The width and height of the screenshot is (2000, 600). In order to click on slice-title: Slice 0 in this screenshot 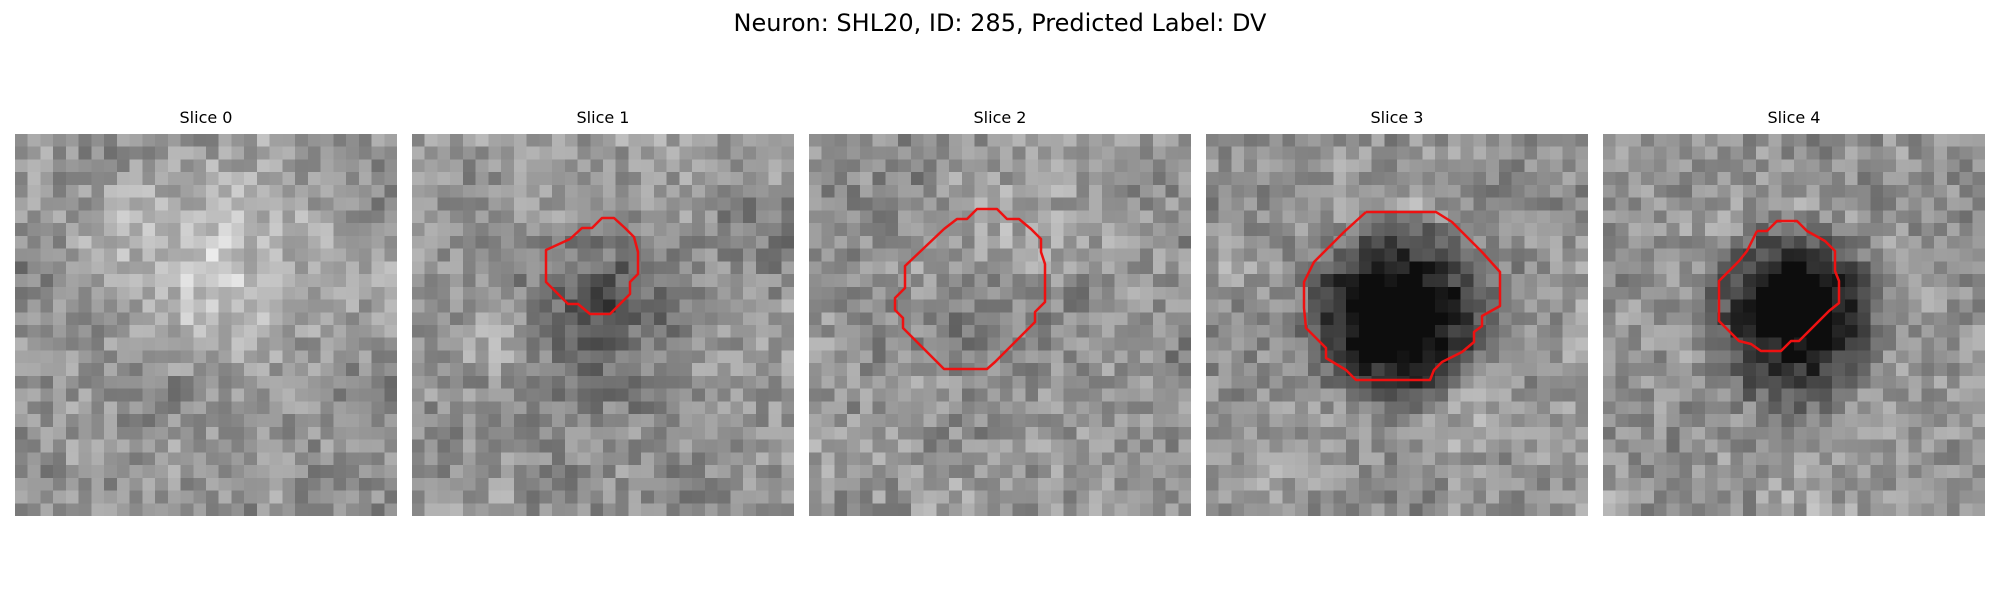, I will do `click(206, 117)`.